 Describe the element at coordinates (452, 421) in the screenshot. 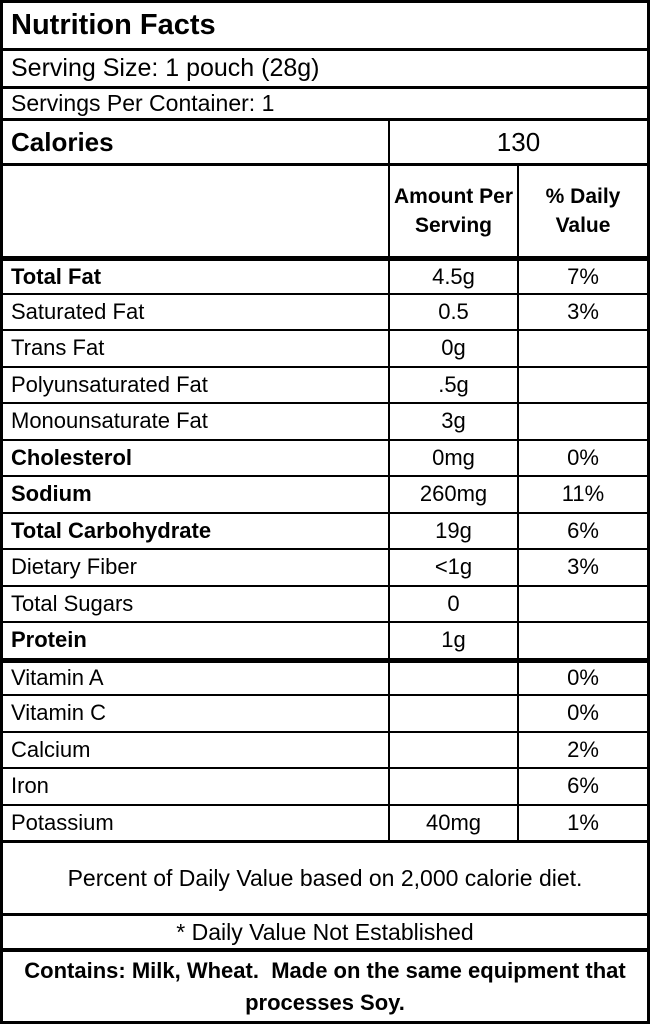

I see `nutrient-amount: 3g` at that location.